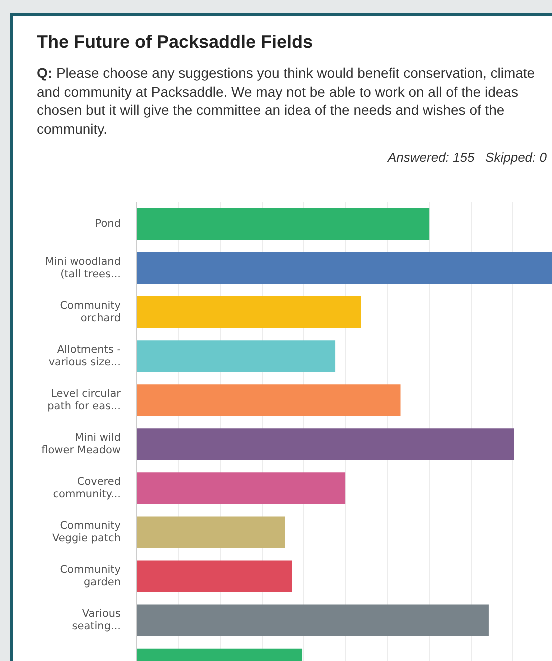 Image resolution: width=552 pixels, height=661 pixels. I want to click on y-tick-label: Community orchard, so click(90, 312).